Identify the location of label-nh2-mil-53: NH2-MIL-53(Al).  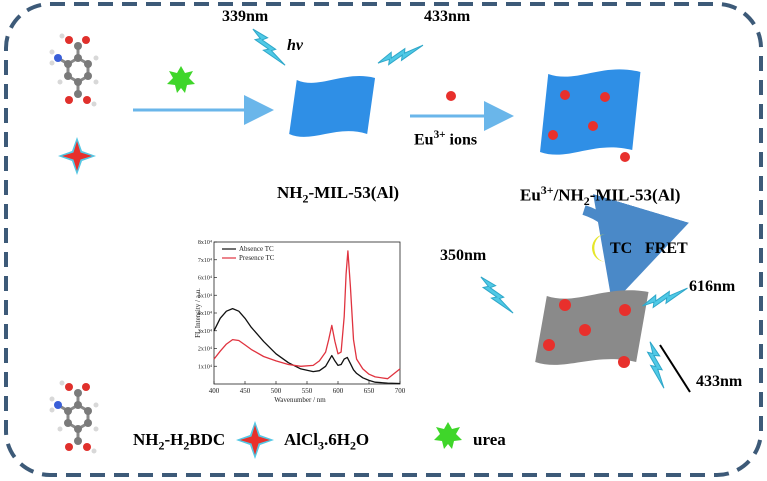
(338, 194).